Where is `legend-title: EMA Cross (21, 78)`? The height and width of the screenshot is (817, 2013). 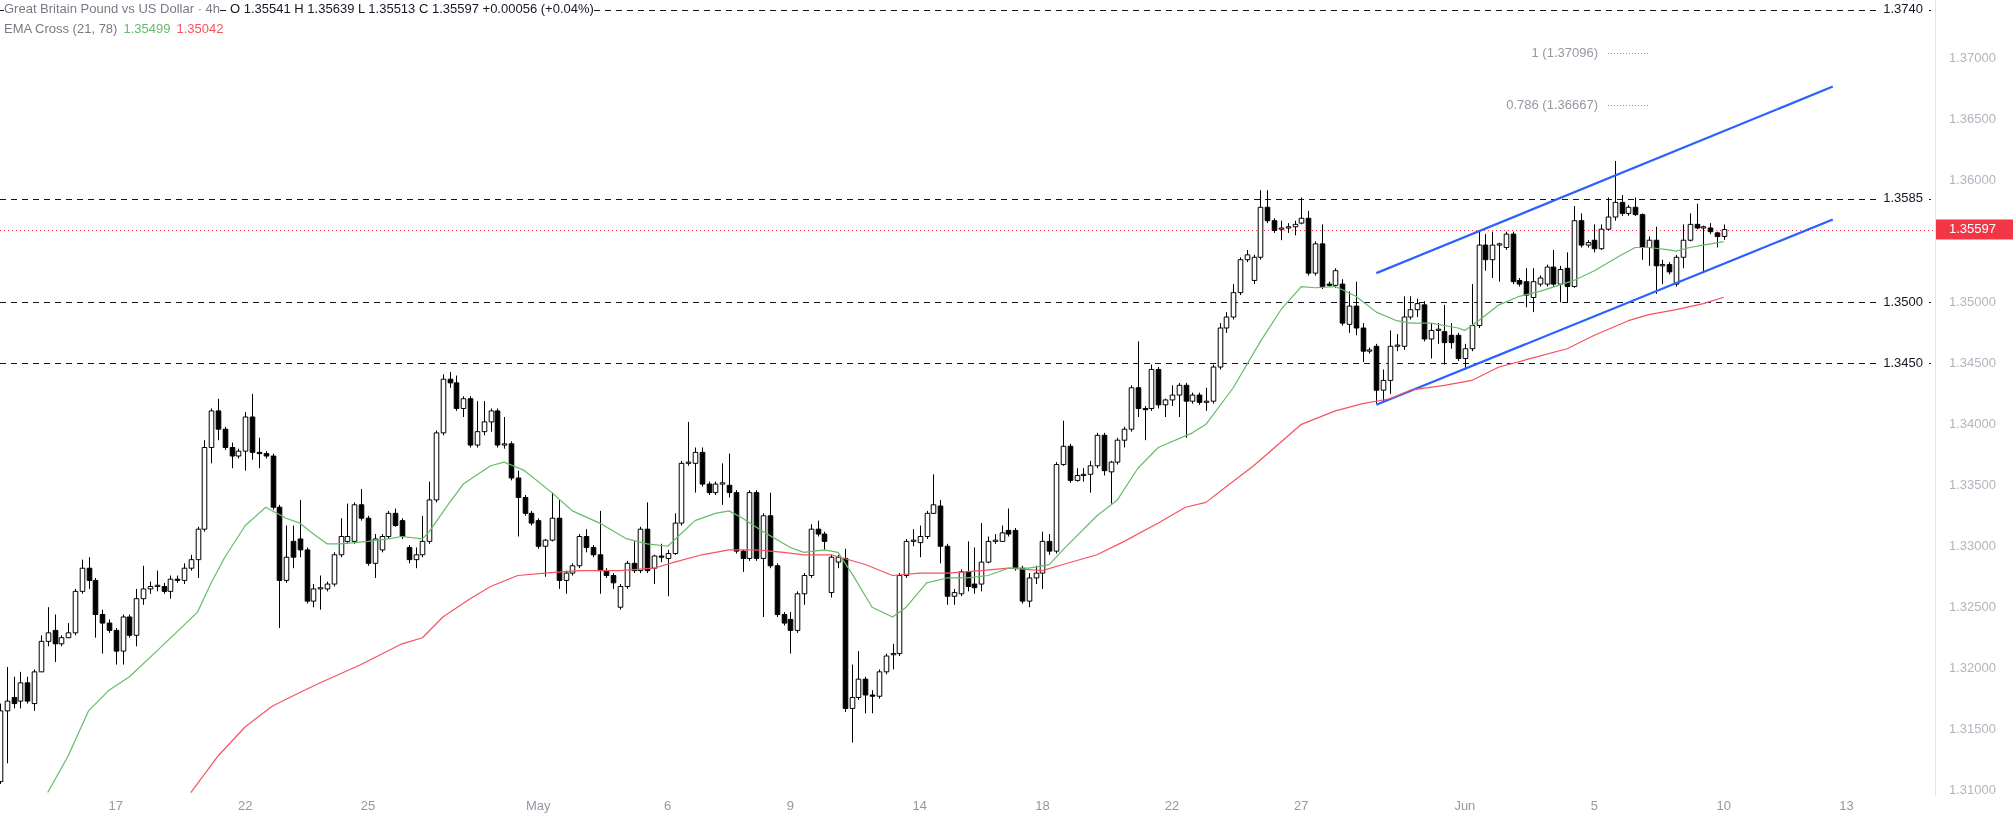
legend-title: EMA Cross (21, 78) is located at coordinates (61, 28).